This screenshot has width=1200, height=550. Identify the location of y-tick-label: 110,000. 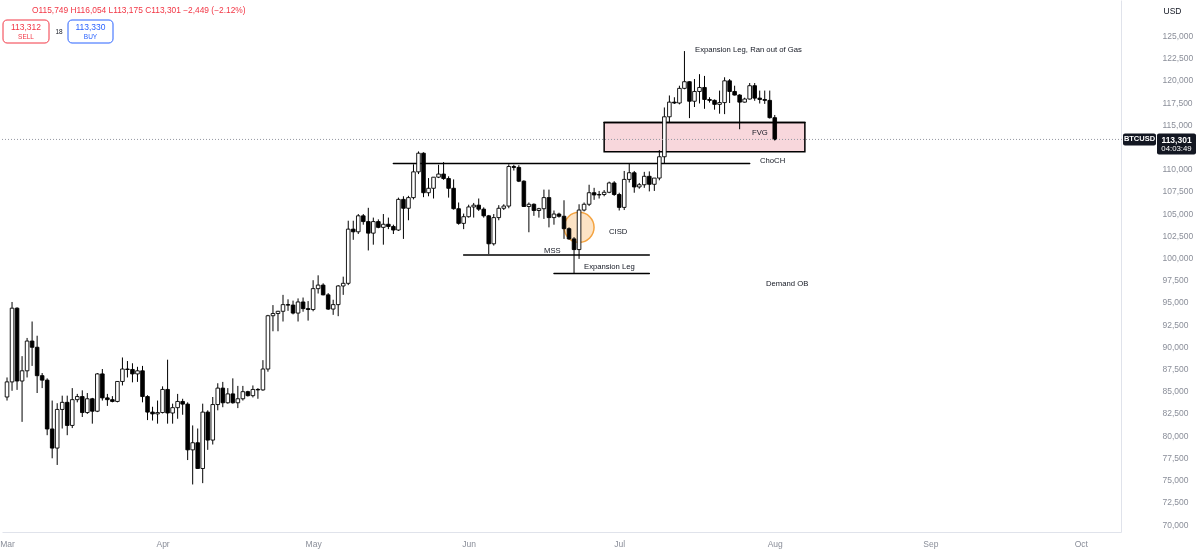
(1177, 169).